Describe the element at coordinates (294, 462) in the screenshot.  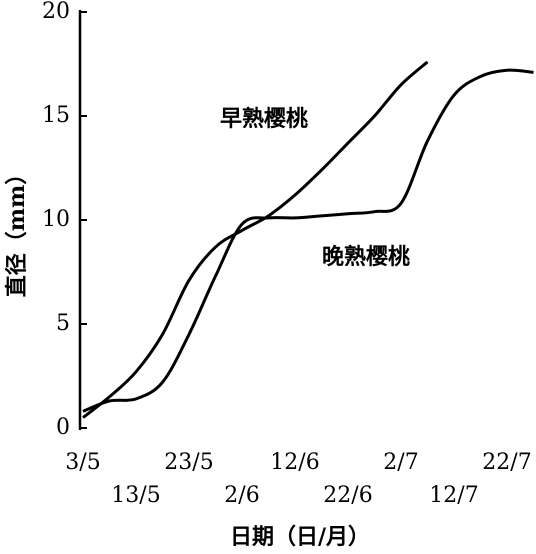
I see `x-tick-label: 12/6` at that location.